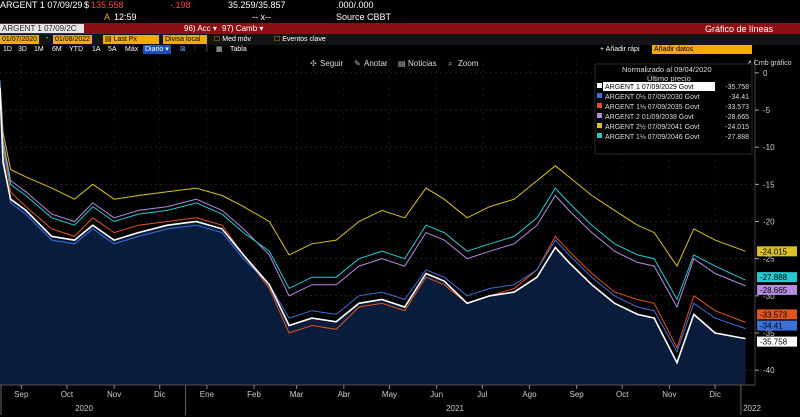 This screenshot has height=417, width=800. Describe the element at coordinates (67, 394) in the screenshot. I see `x-tick-label: Oct` at that location.